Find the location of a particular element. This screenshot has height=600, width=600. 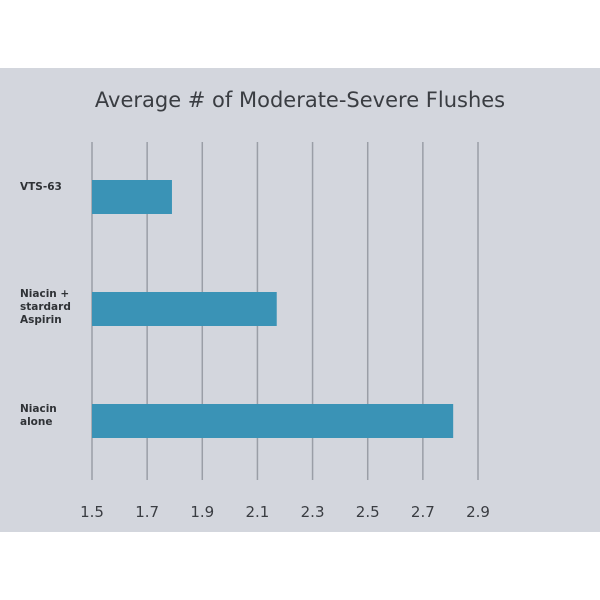

category-label-line: Niacin + is located at coordinates (45, 294).